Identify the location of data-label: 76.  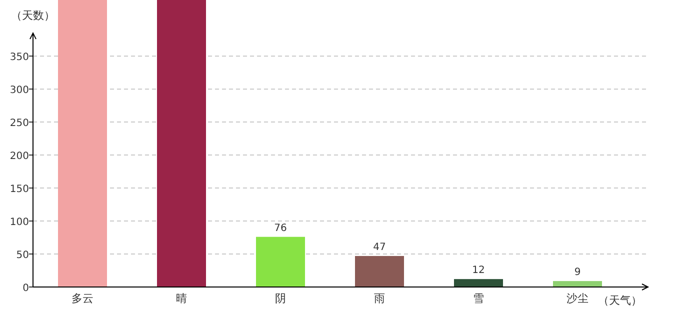
(280, 228).